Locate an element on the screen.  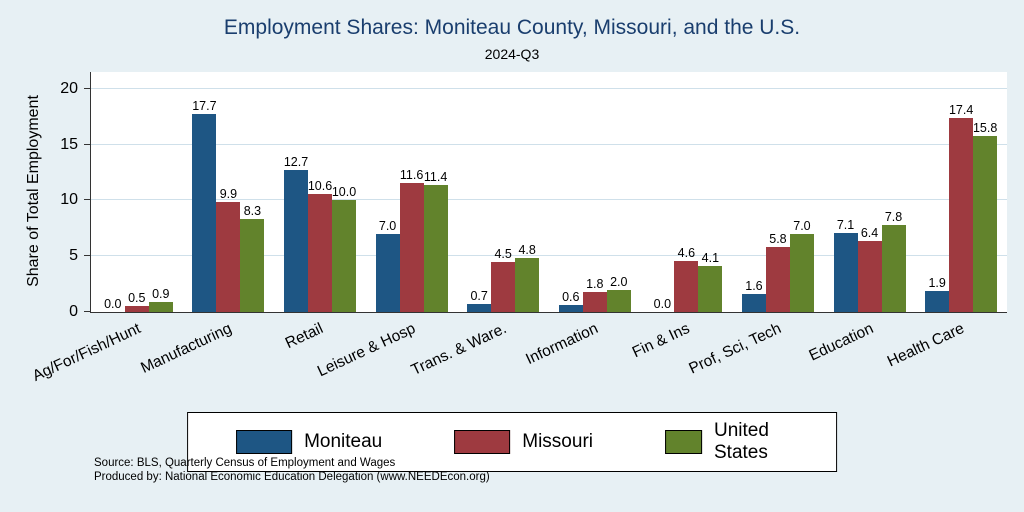
chart-subtitle: 2024-Q3 is located at coordinates (512, 54).